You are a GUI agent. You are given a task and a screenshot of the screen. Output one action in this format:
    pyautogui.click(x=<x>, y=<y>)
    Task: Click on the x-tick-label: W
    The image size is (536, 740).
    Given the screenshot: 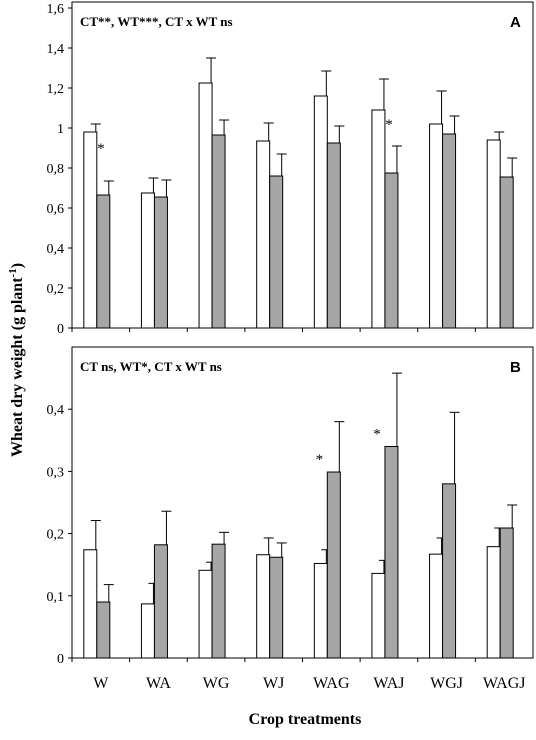 What is the action you would take?
    pyautogui.click(x=101, y=683)
    